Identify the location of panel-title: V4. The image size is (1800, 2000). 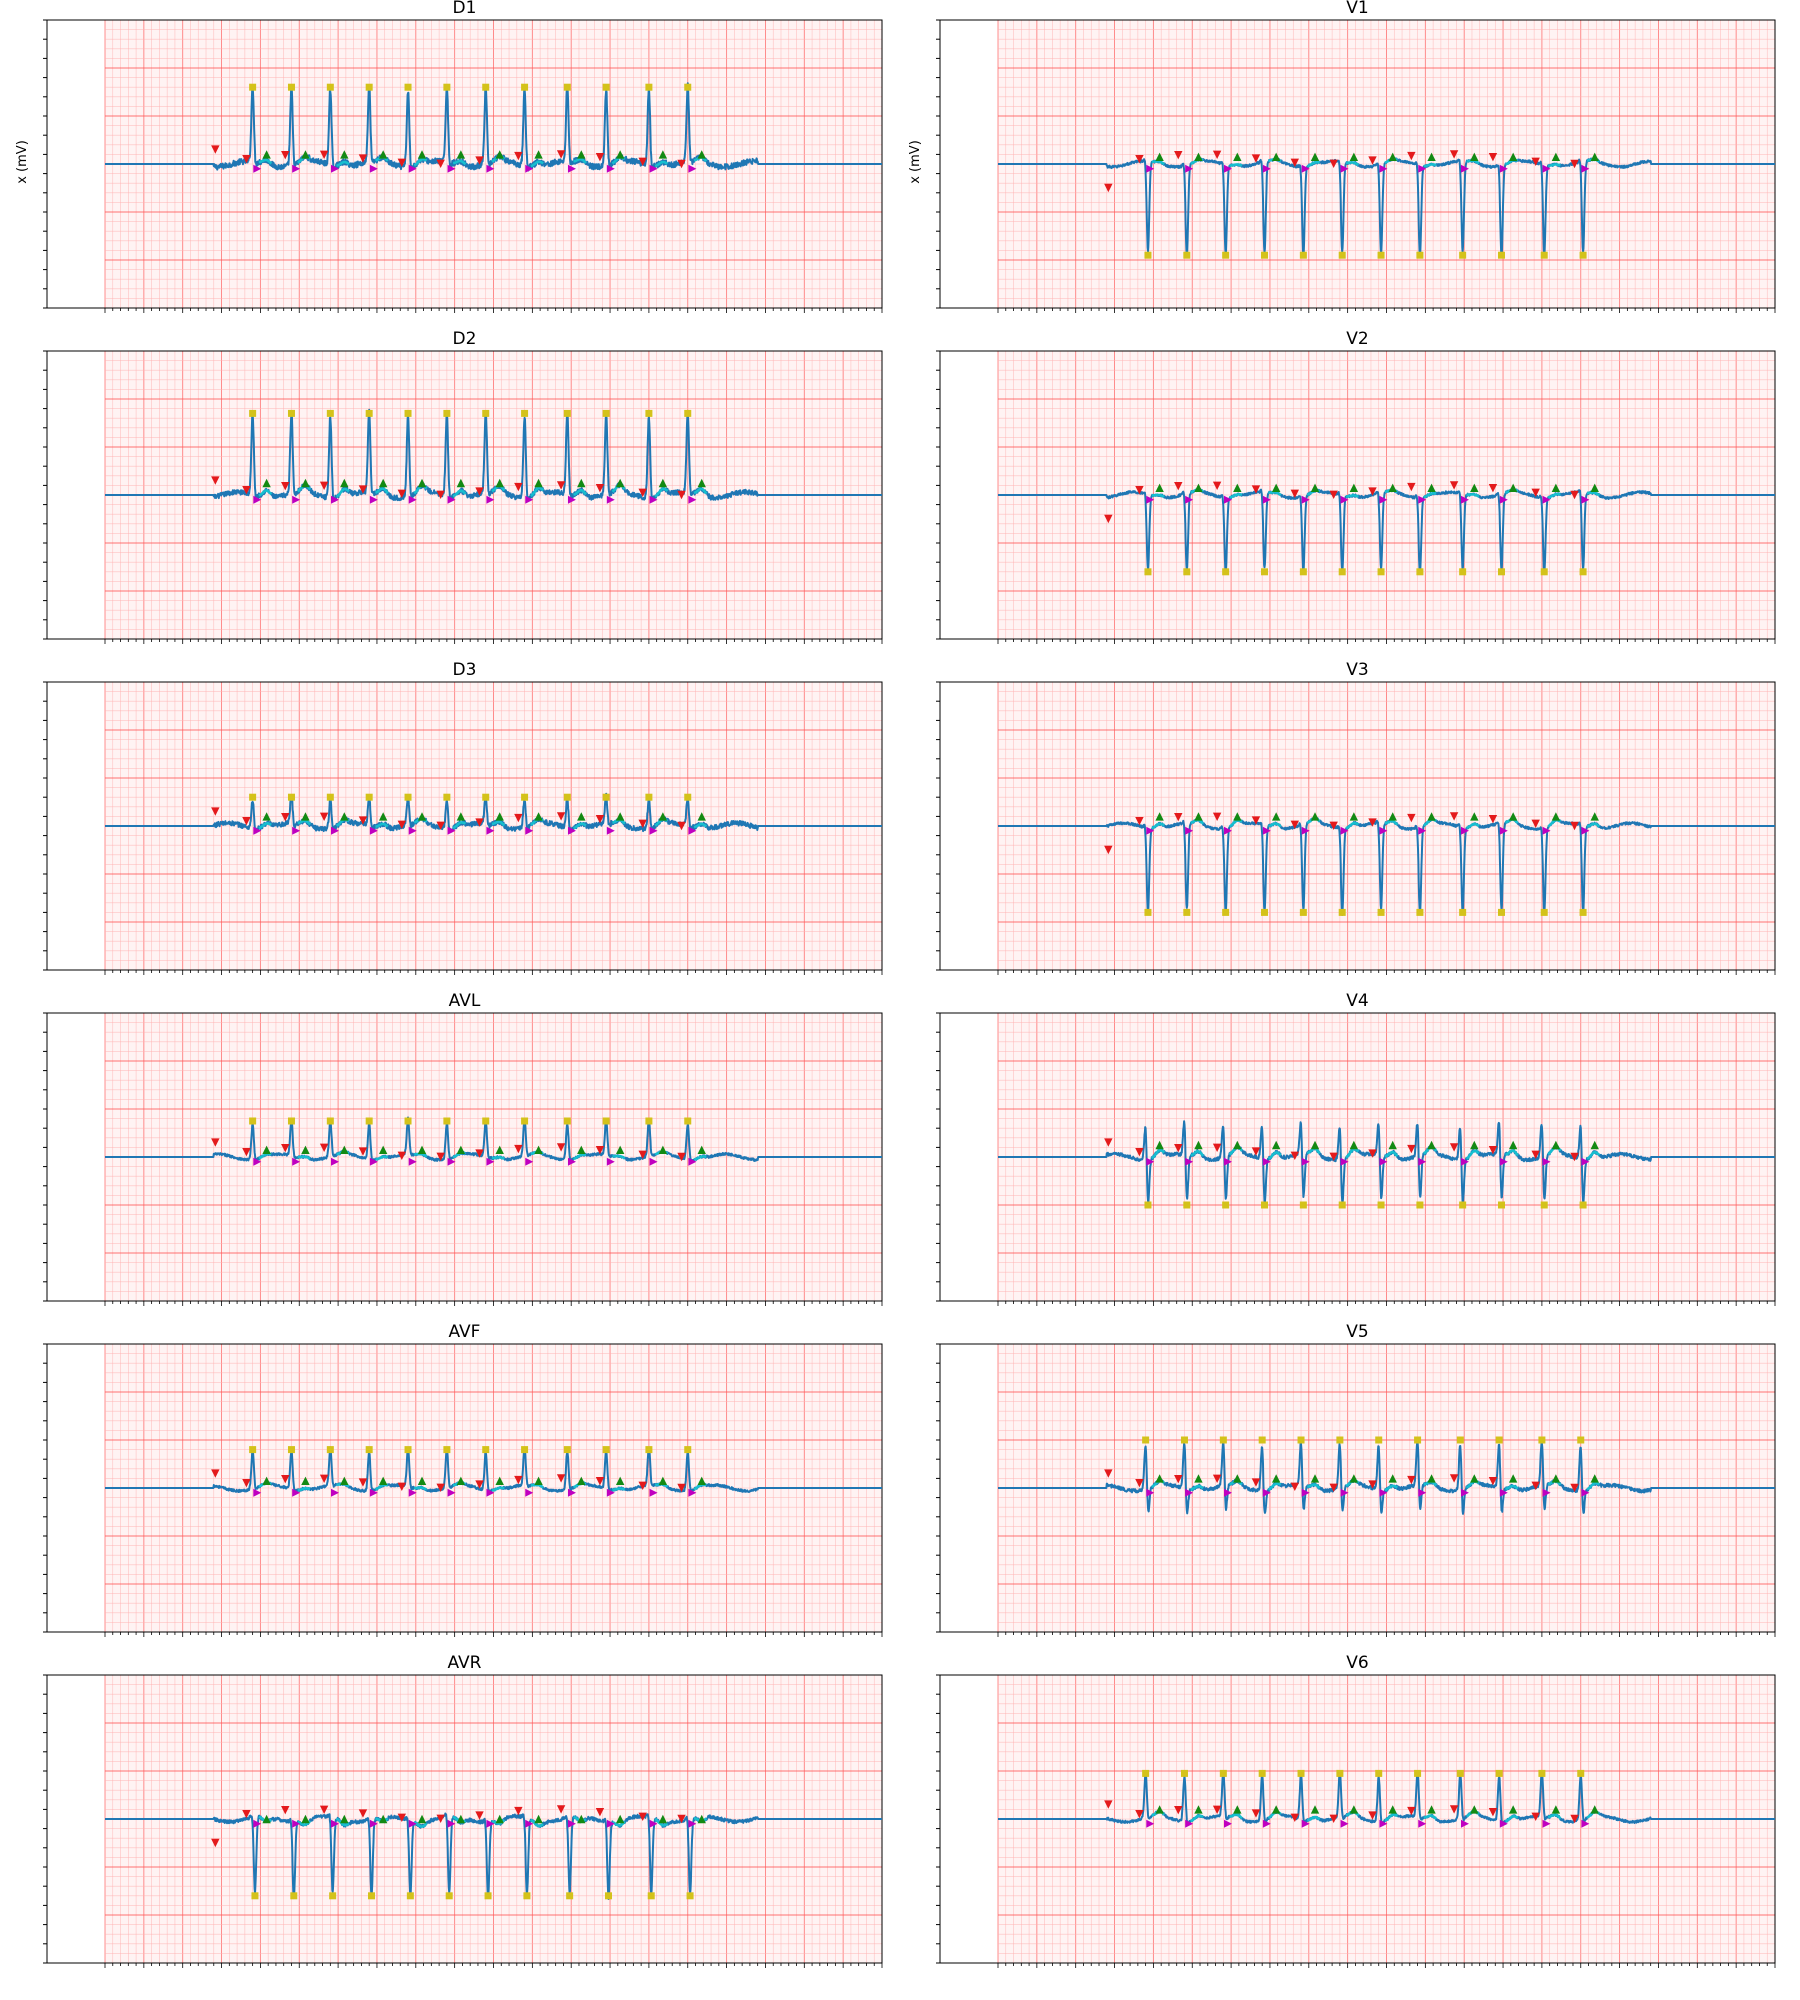
(1357, 1001).